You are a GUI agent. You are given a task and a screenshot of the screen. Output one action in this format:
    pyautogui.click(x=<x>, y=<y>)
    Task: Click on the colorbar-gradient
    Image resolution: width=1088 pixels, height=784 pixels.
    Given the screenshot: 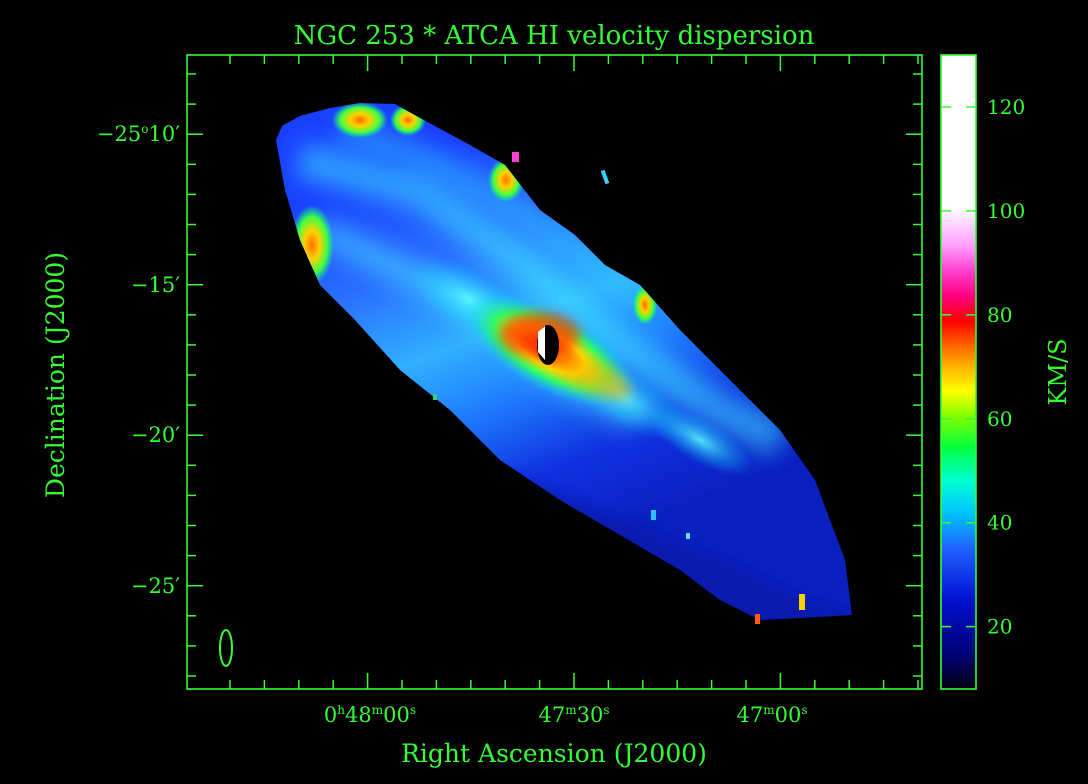 What is the action you would take?
    pyautogui.click(x=958, y=372)
    